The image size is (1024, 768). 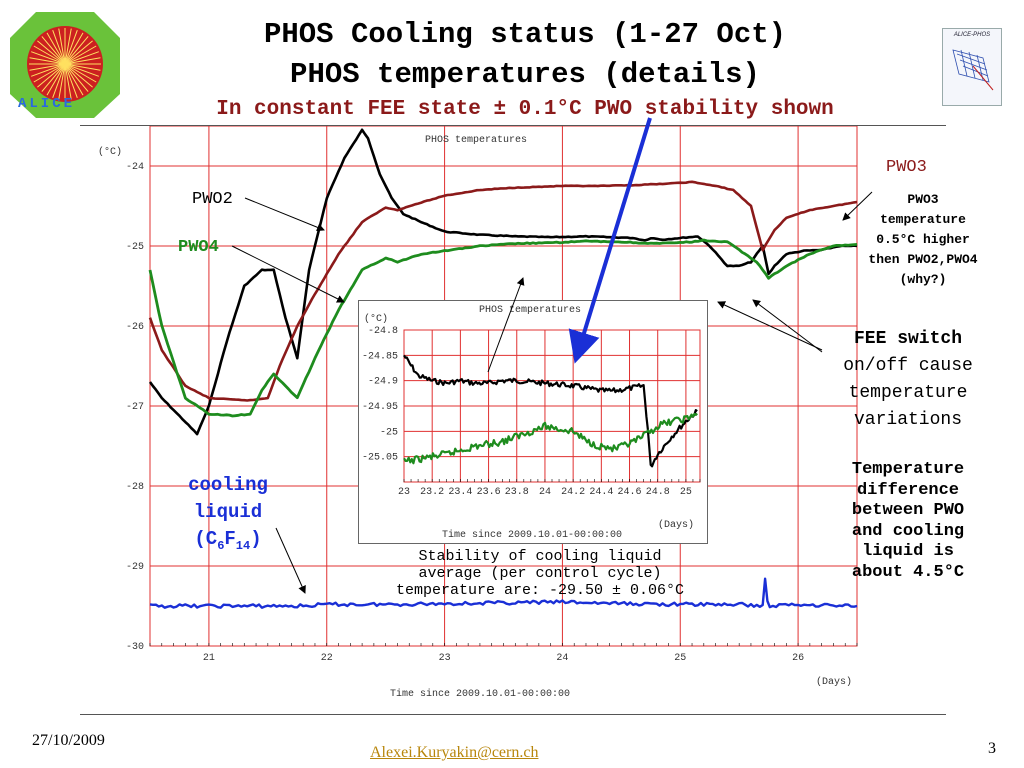 What do you see at coordinates (906, 167) in the screenshot?
I see `pwo3-label: PWO3` at bounding box center [906, 167].